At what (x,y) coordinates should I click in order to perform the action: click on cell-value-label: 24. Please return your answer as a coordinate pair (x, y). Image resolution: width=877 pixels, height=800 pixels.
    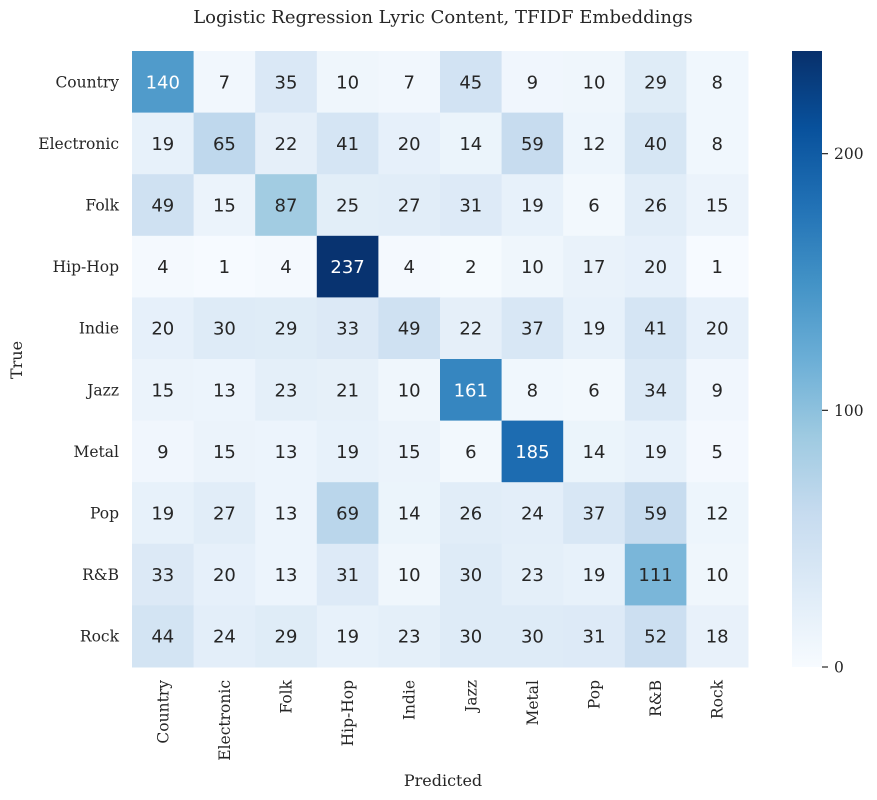
    Looking at the image, I should click on (224, 637).